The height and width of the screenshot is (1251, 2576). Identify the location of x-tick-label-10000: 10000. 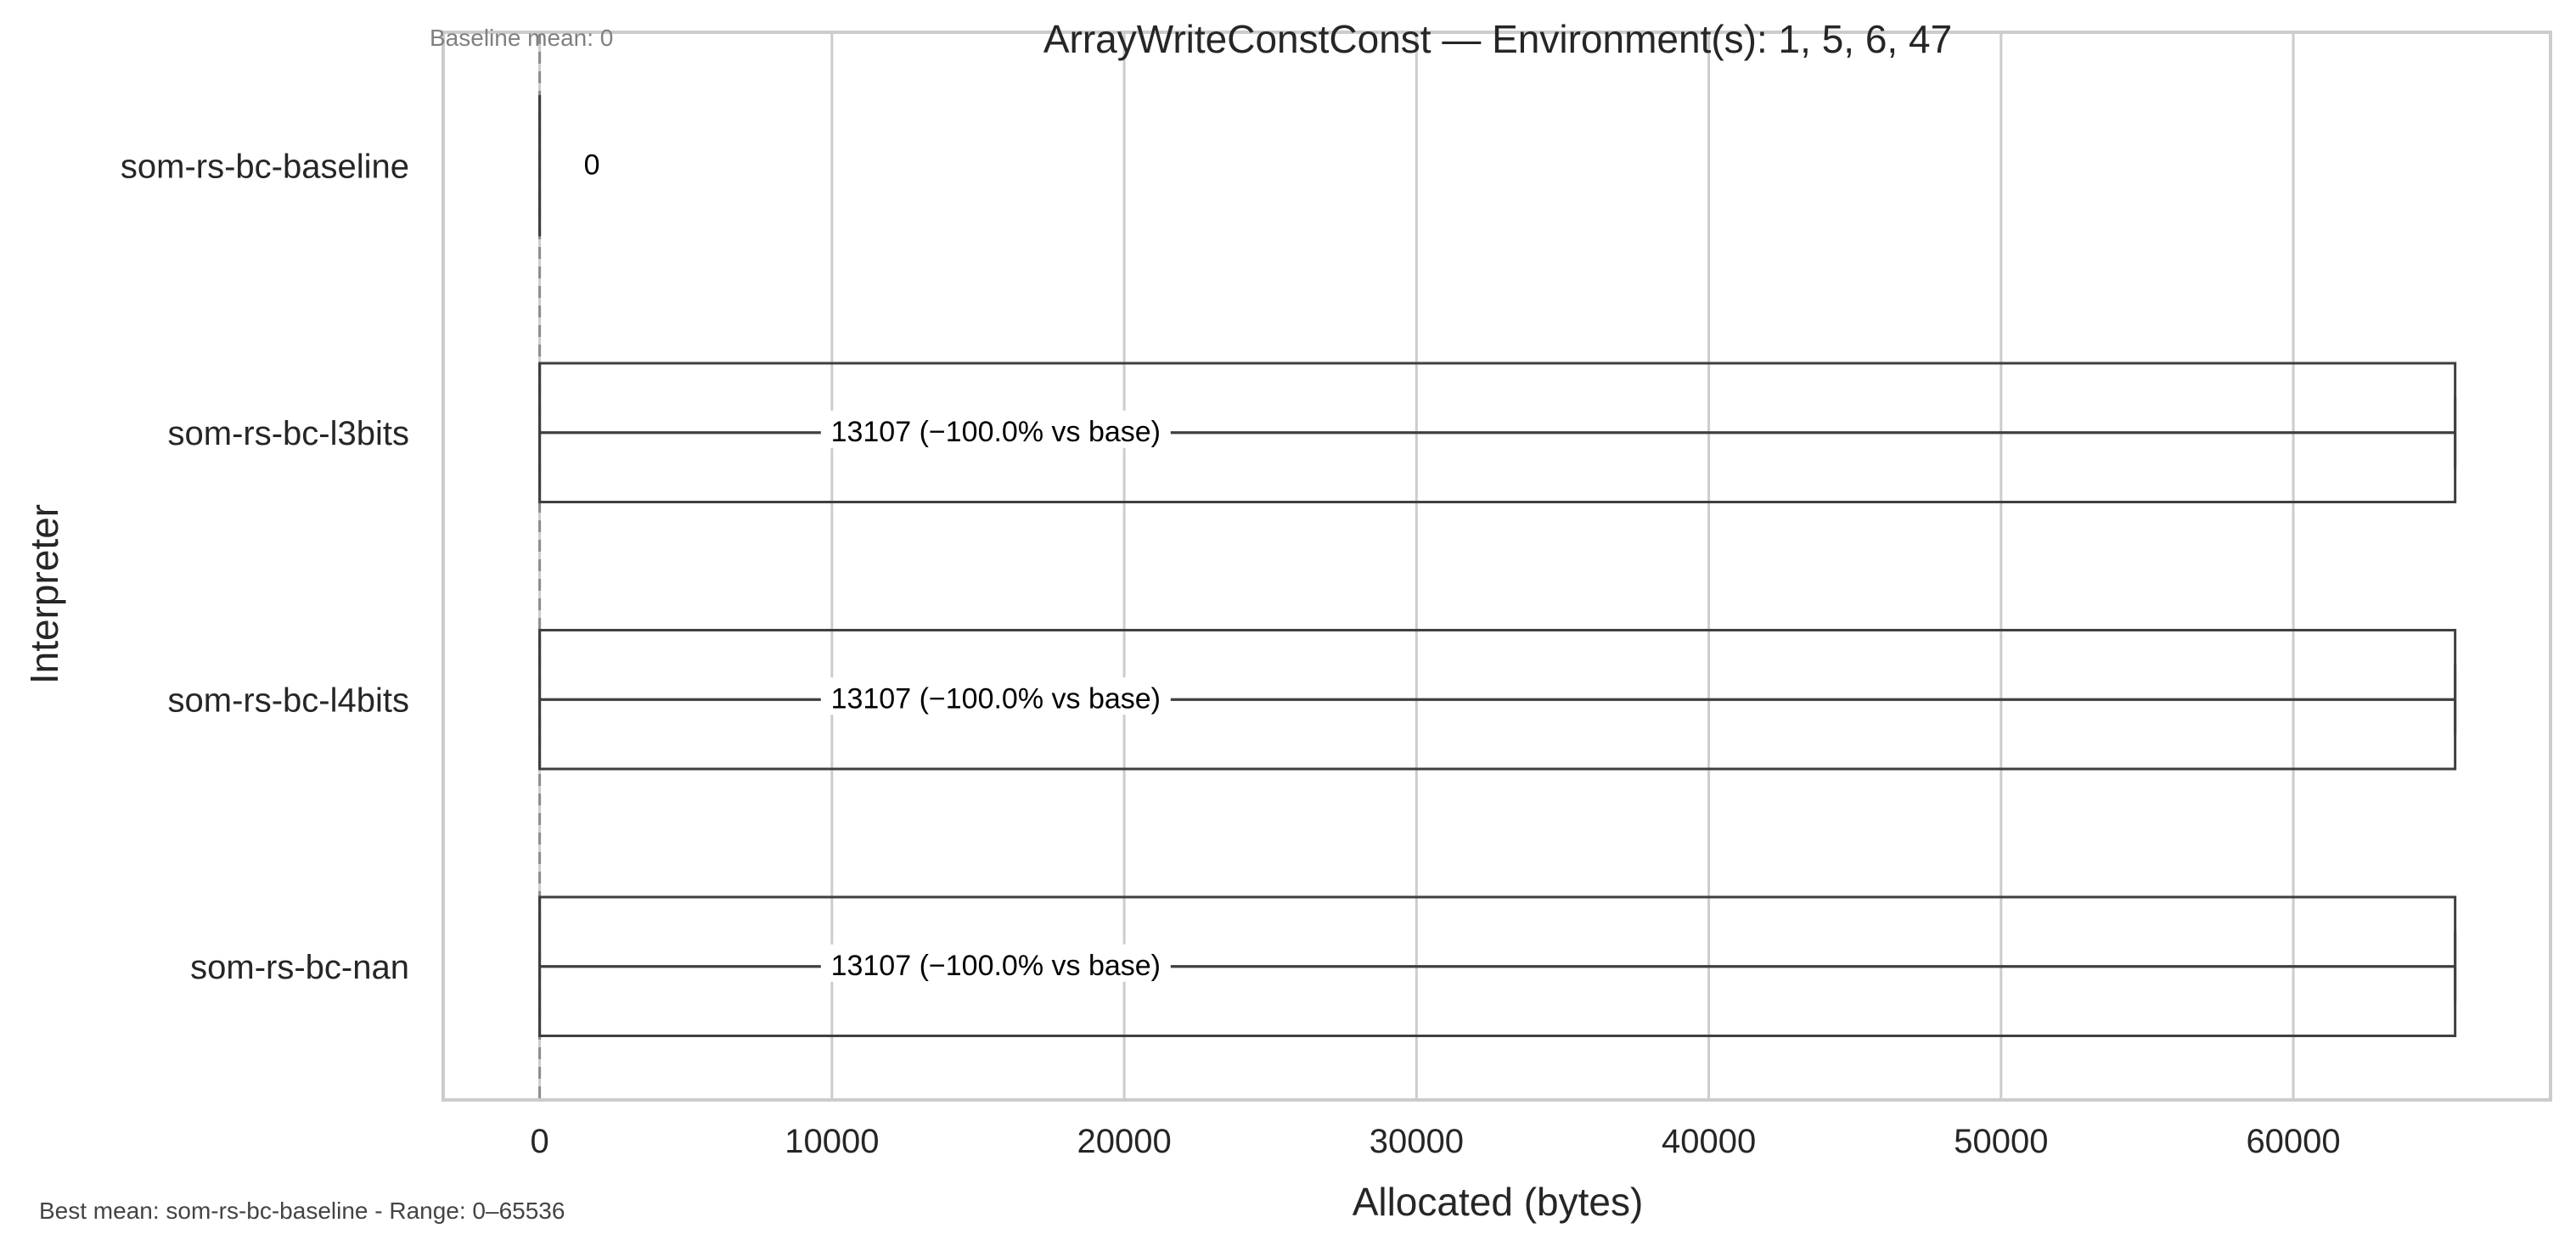
(832, 1141).